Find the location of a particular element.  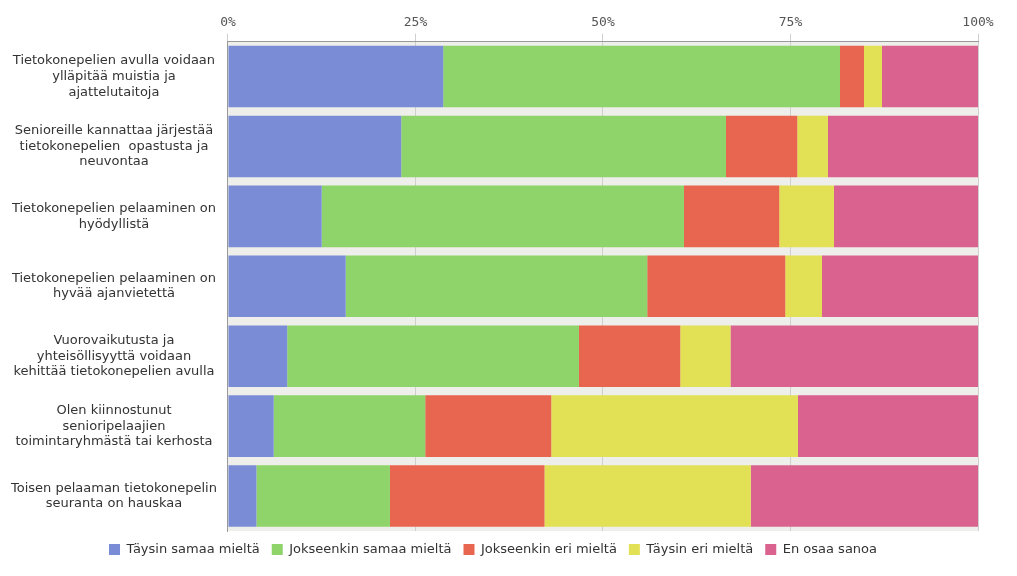

y-tick-label: Tietokonepelien avulla voidaan ylläpitää muistia ja ajattelutaitoja is located at coordinates (113, 75).